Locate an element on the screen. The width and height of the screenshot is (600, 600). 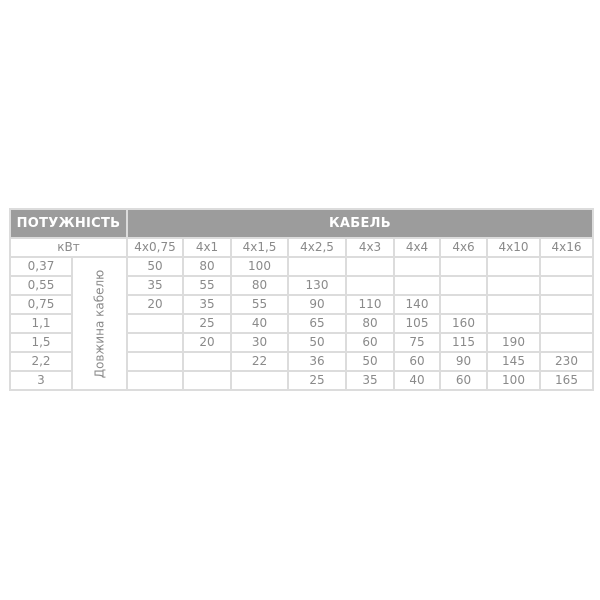
cable-section-header: 4x6 is located at coordinates (463, 247).